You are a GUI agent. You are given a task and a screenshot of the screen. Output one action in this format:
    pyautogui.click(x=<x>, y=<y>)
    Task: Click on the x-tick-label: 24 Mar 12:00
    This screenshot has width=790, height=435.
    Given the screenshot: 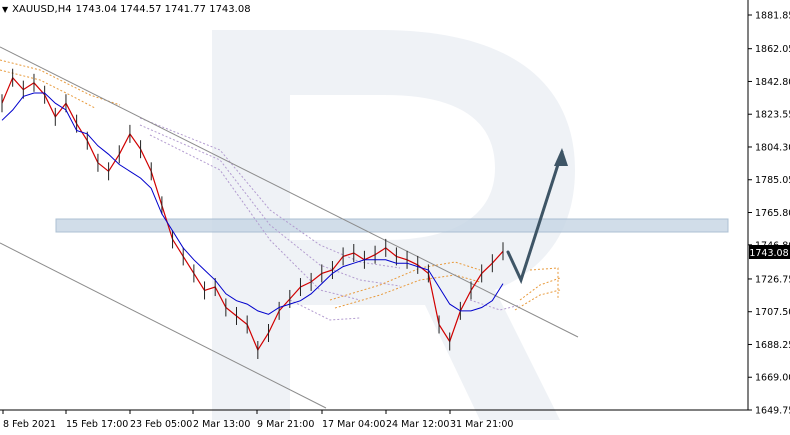 What is the action you would take?
    pyautogui.click(x=417, y=424)
    